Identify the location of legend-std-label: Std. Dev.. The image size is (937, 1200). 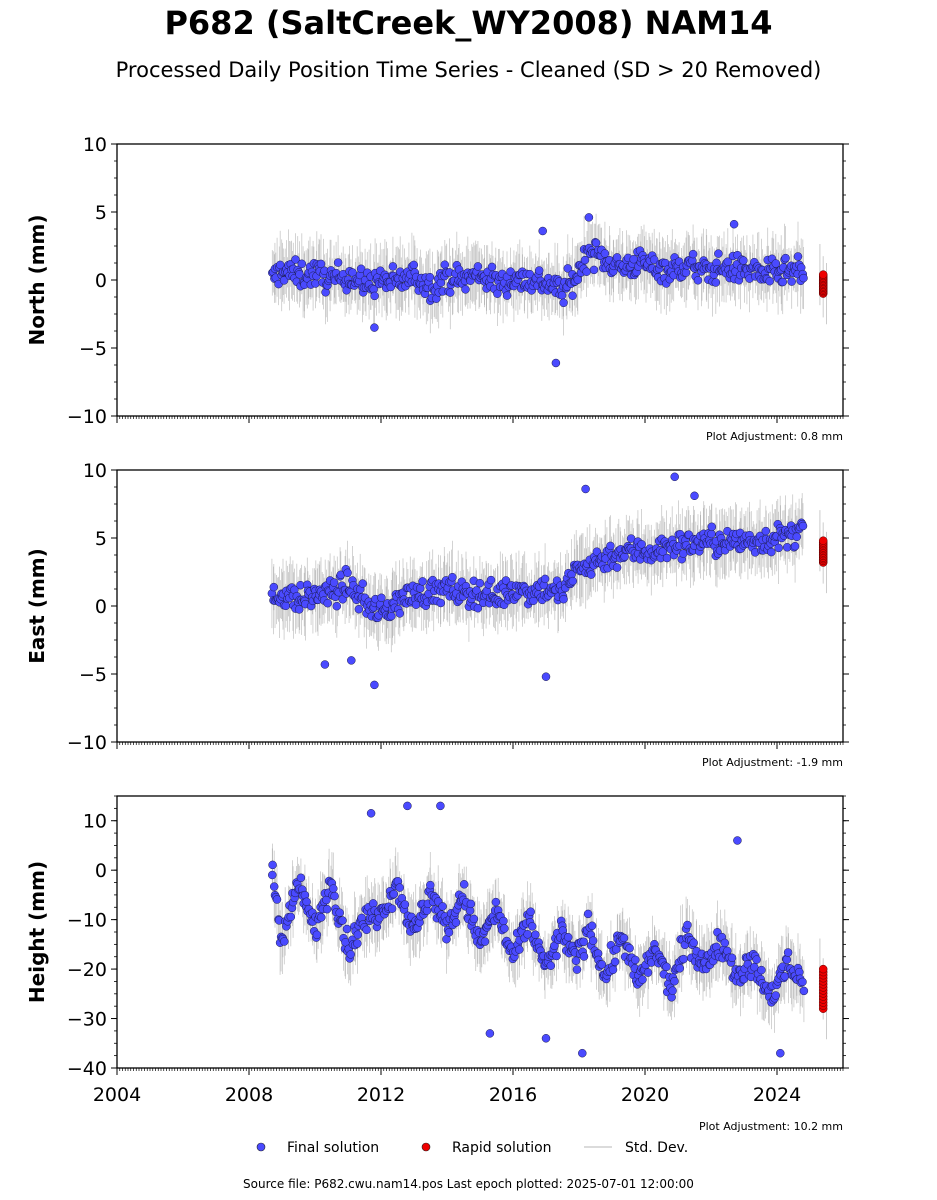
(656, 1148).